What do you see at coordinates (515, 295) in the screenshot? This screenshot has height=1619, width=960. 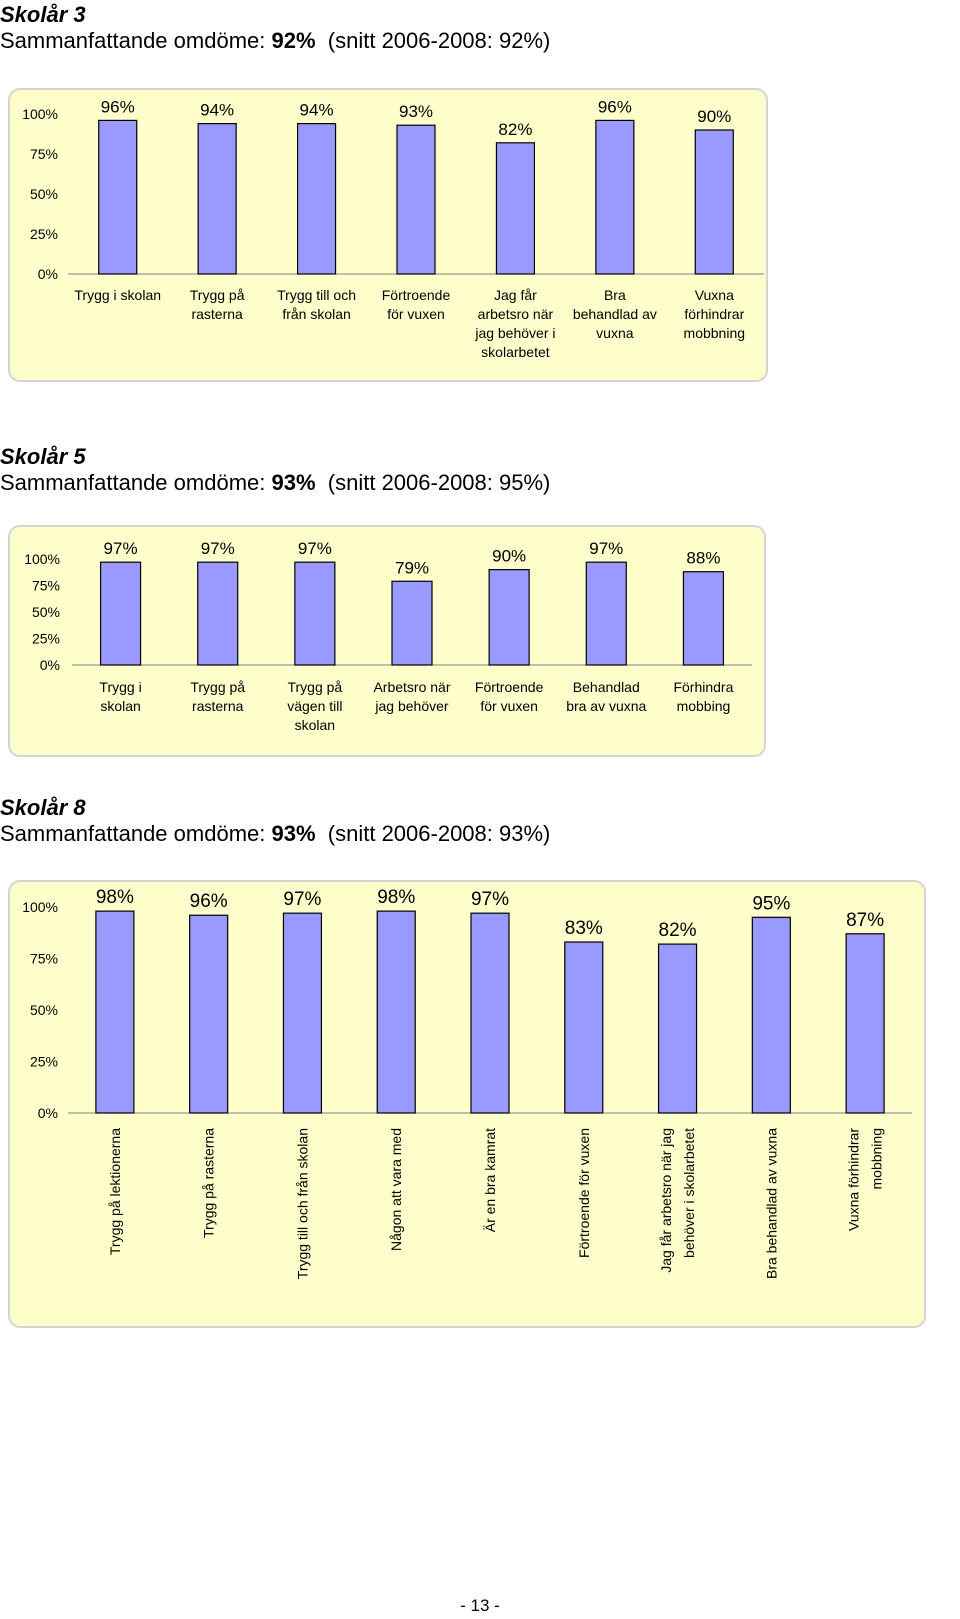 I see `category-label: Jag får` at bounding box center [515, 295].